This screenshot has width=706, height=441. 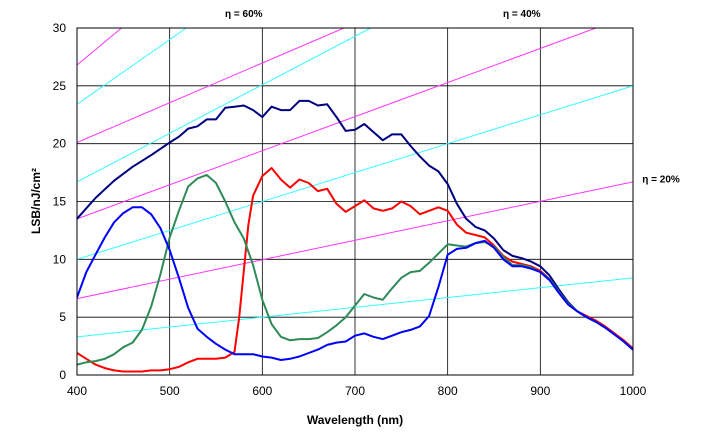 What do you see at coordinates (60, 259) in the screenshot?
I see `y-tick-label: 10` at bounding box center [60, 259].